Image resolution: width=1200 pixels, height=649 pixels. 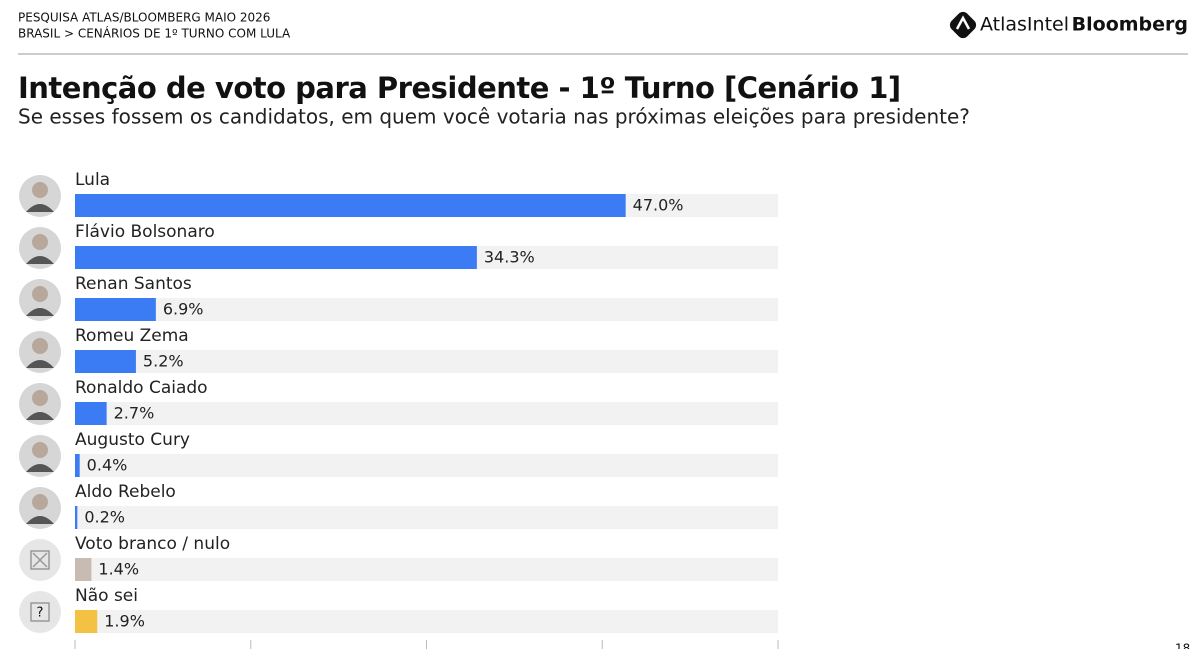 What do you see at coordinates (132, 440) in the screenshot?
I see `category-label: Augusto Cury` at bounding box center [132, 440].